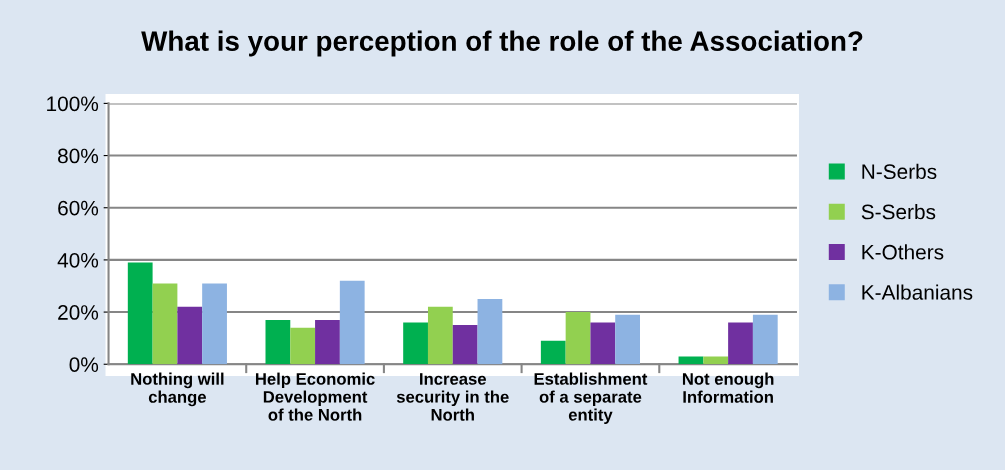 This screenshot has width=1005, height=470. I want to click on y-tick-label: 20%, so click(78, 312).